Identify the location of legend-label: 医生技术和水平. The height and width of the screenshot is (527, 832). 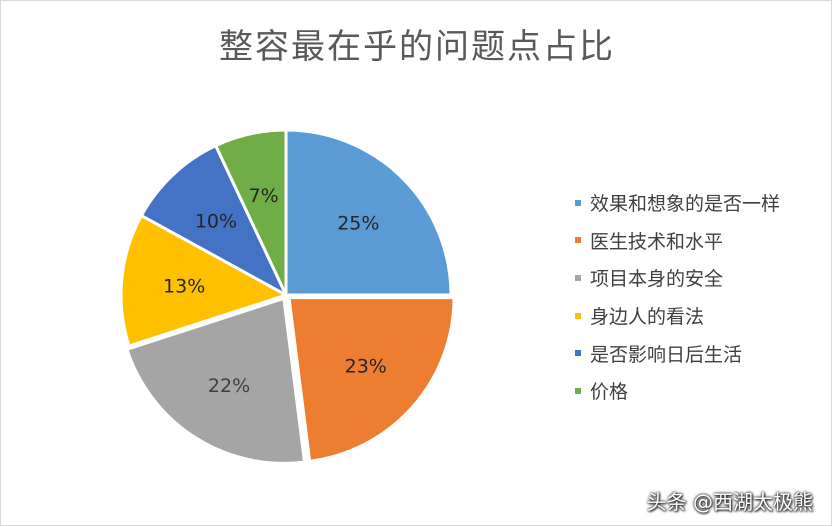
(657, 241).